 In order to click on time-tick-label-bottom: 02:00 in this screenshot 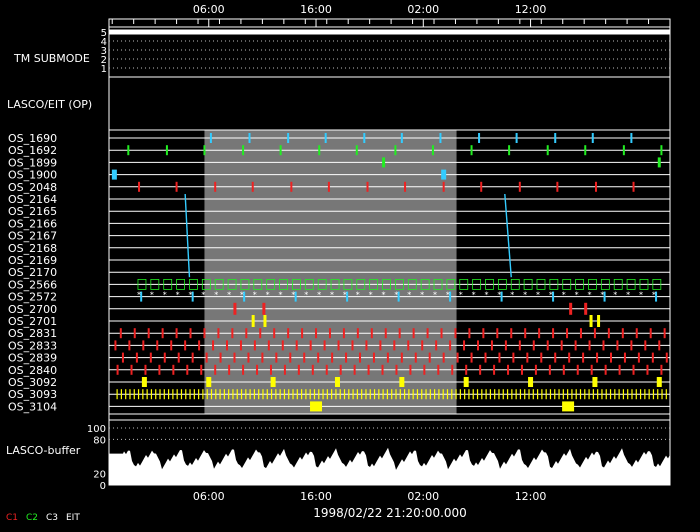, I will do `click(423, 496)`.